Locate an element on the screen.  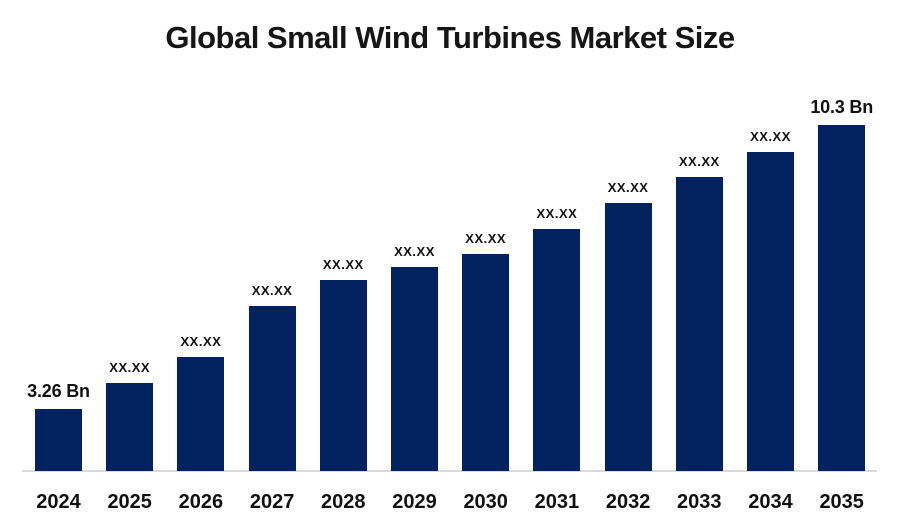
bar-2024 is located at coordinates (58, 440).